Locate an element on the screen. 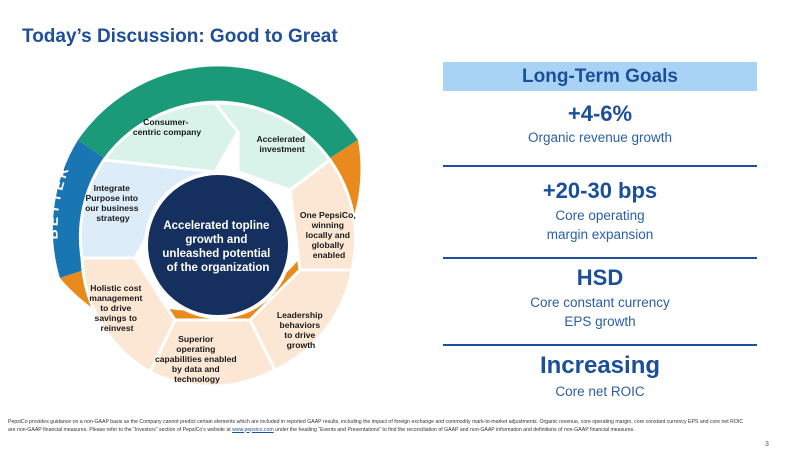 The height and width of the screenshot is (453, 786). goal-desc: Core operating is located at coordinates (600, 215).